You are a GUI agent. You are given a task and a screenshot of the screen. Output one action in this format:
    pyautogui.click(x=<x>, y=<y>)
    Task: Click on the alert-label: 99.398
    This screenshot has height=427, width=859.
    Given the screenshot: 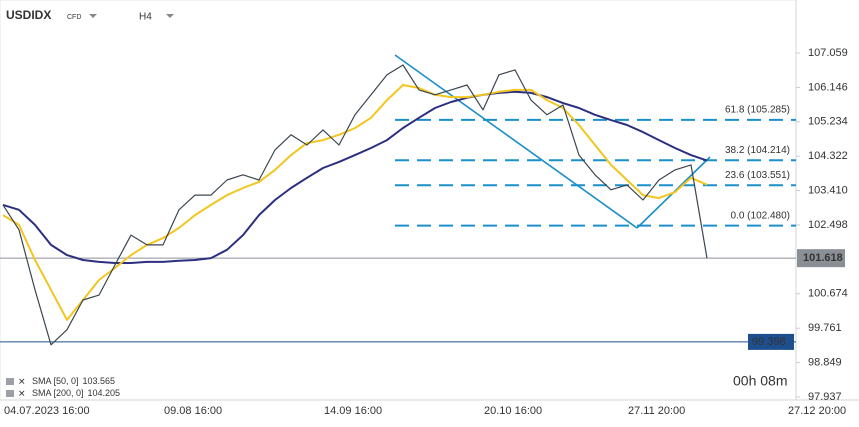 What is the action you would take?
    pyautogui.click(x=769, y=342)
    